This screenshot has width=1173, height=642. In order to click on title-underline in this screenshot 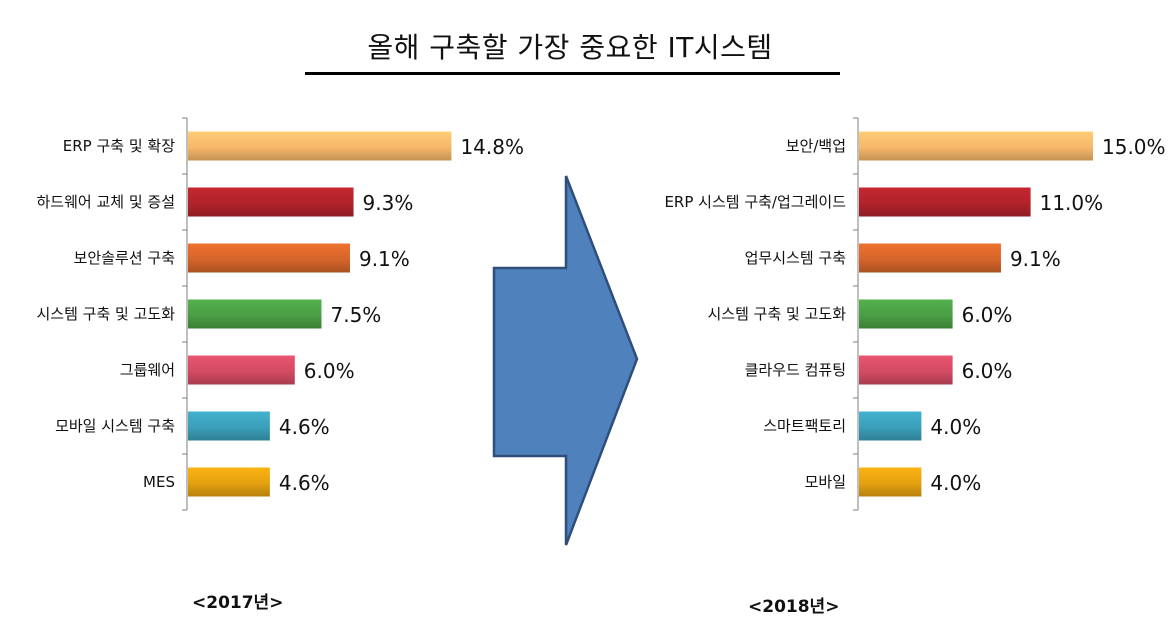, I will do `click(572, 73)`.